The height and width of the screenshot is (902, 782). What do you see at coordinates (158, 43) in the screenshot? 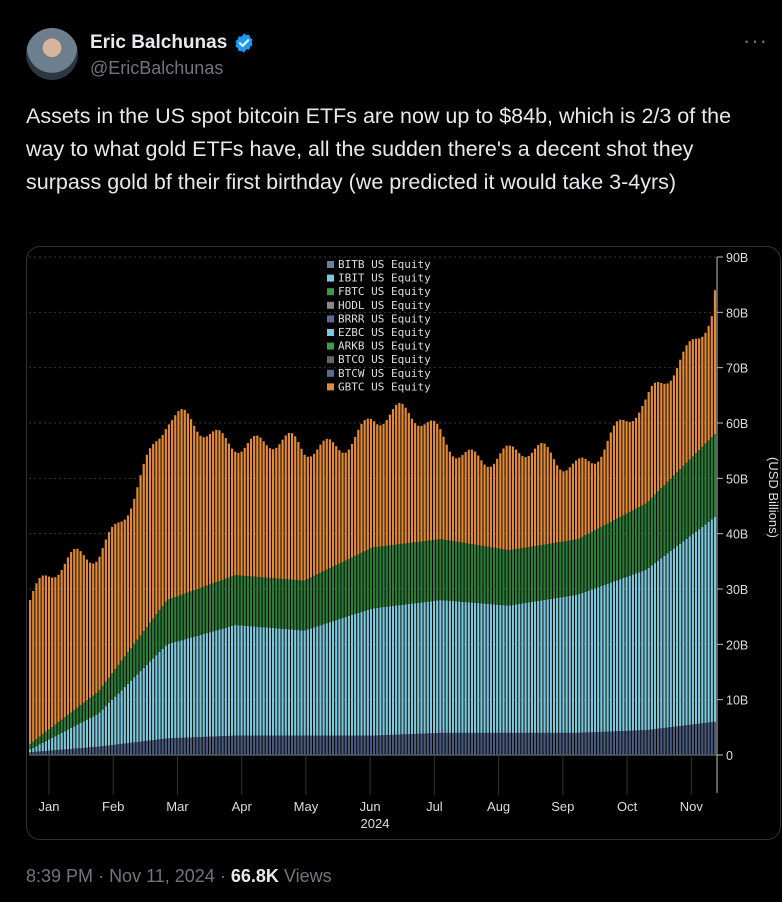
I see `author-name: Eric Balchunas` at bounding box center [158, 43].